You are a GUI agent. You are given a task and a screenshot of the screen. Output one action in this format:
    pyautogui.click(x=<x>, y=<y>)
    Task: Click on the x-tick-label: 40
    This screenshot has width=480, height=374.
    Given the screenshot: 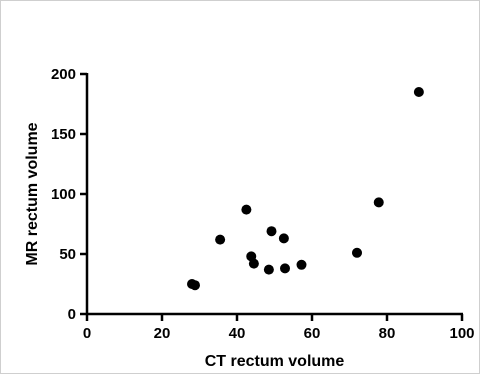 What is the action you would take?
    pyautogui.click(x=237, y=333)
    